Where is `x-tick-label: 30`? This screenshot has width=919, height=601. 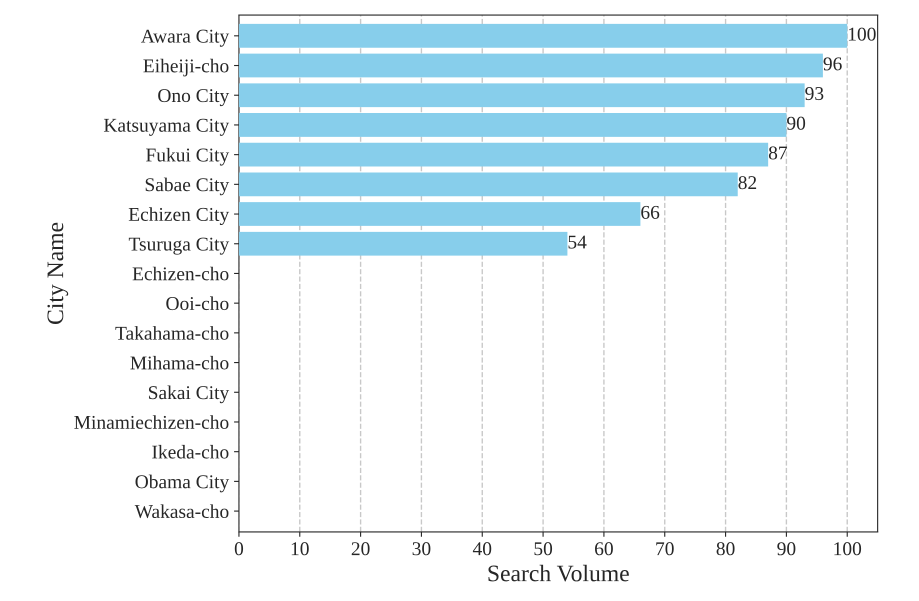 x-tick-label: 30 is located at coordinates (421, 549).